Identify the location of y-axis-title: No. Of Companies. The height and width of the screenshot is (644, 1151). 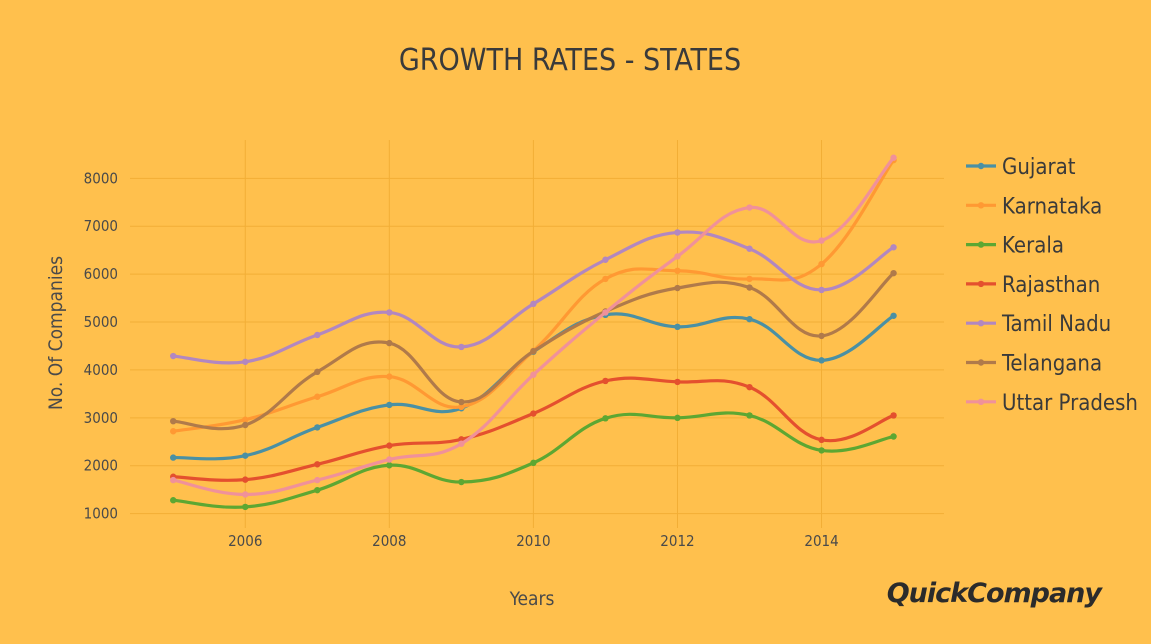
(56, 333).